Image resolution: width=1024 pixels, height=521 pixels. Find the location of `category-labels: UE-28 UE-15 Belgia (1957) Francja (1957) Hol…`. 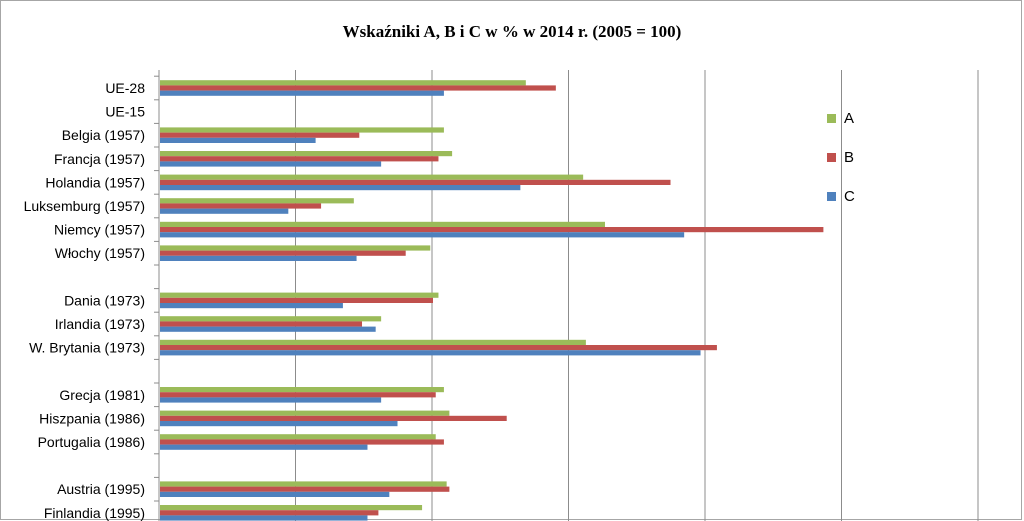

category-labels: UE-28 UE-15 Belgia (1957) Francja (1957) Hol… is located at coordinates (85, 300).